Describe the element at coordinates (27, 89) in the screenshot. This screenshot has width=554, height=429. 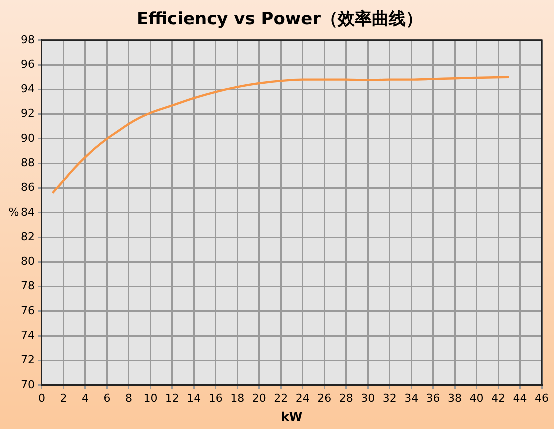
I see `y-tick-label: 94` at that location.